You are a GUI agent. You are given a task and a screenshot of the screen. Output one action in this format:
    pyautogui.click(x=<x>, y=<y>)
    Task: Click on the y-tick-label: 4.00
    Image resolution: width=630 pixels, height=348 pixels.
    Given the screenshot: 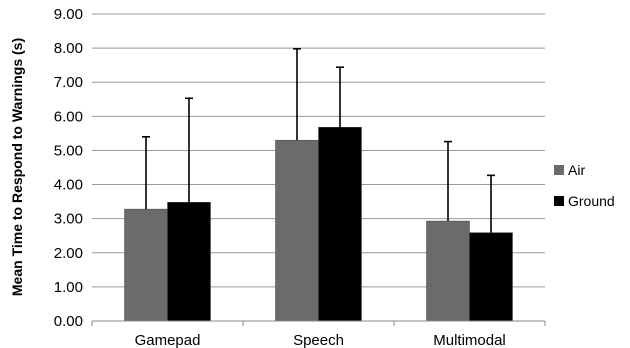 What is the action you would take?
    pyautogui.click(x=68, y=185)
    